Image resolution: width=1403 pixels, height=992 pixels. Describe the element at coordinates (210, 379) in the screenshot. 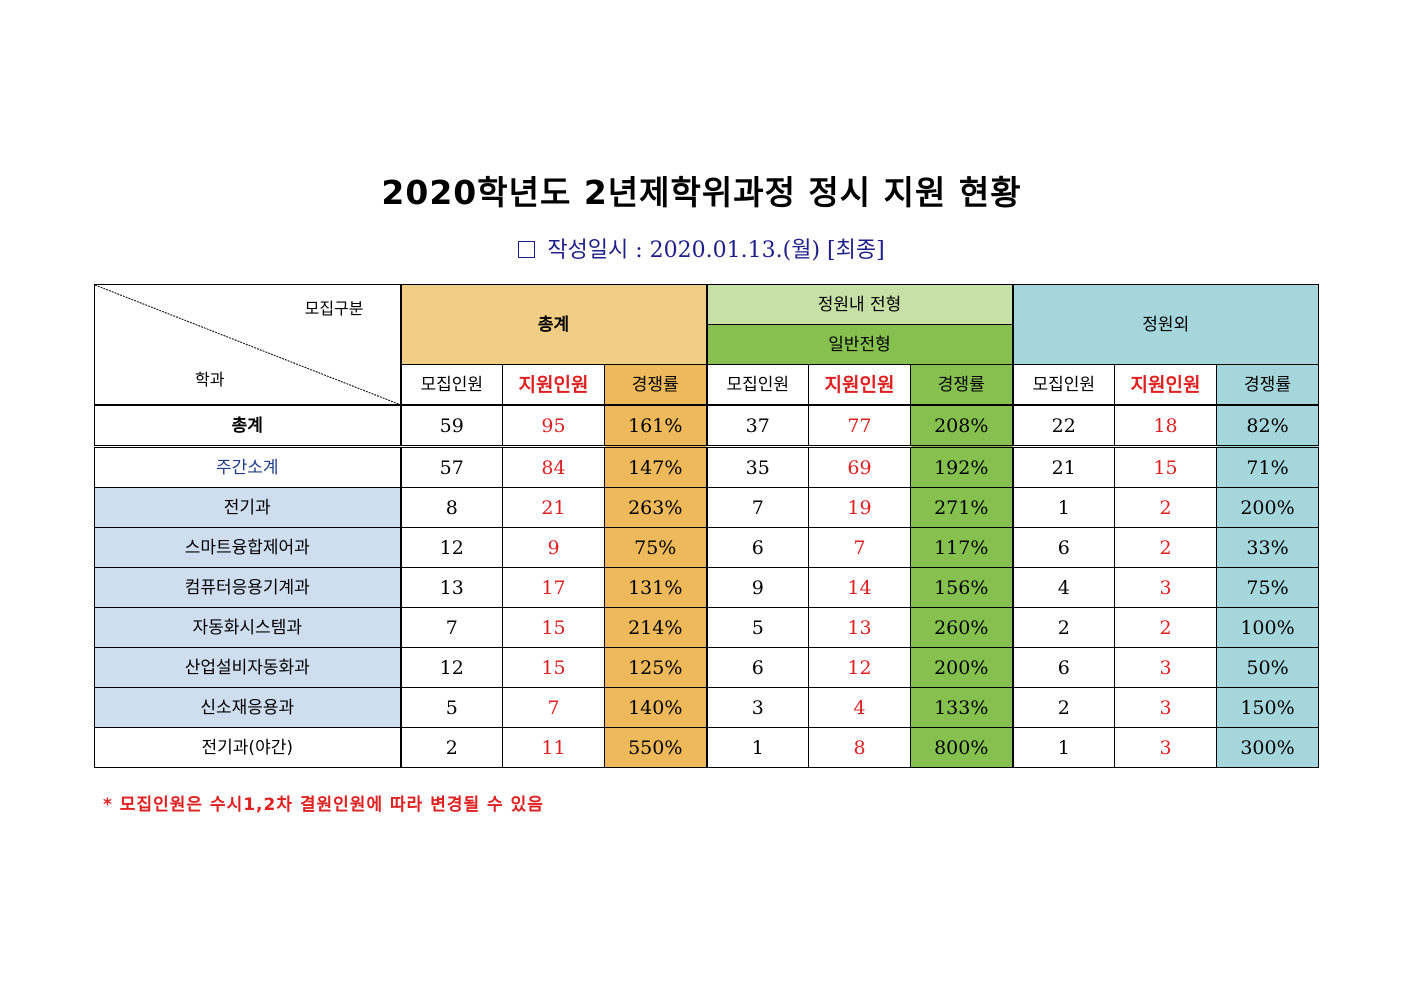

I see `corner-bottom-label: 학과` at that location.